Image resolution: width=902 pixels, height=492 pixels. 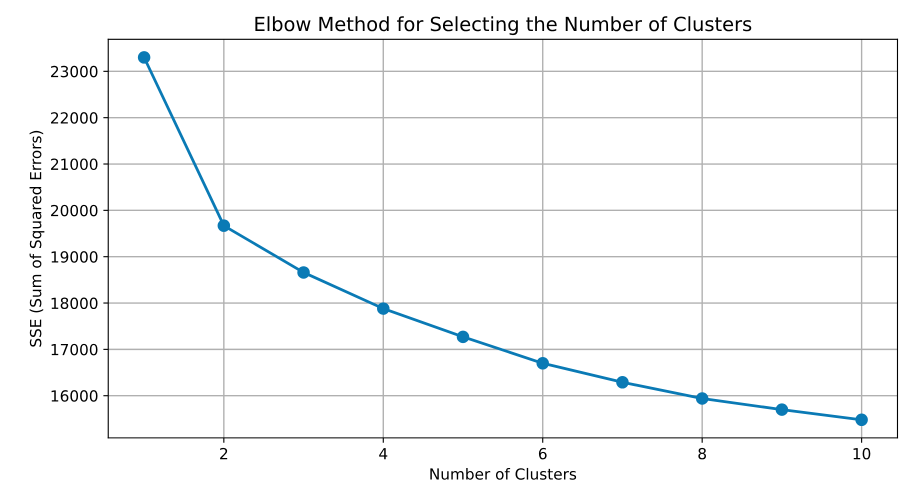 What do you see at coordinates (503, 474) in the screenshot?
I see `x-axis-title: Number of Clusters` at bounding box center [503, 474].